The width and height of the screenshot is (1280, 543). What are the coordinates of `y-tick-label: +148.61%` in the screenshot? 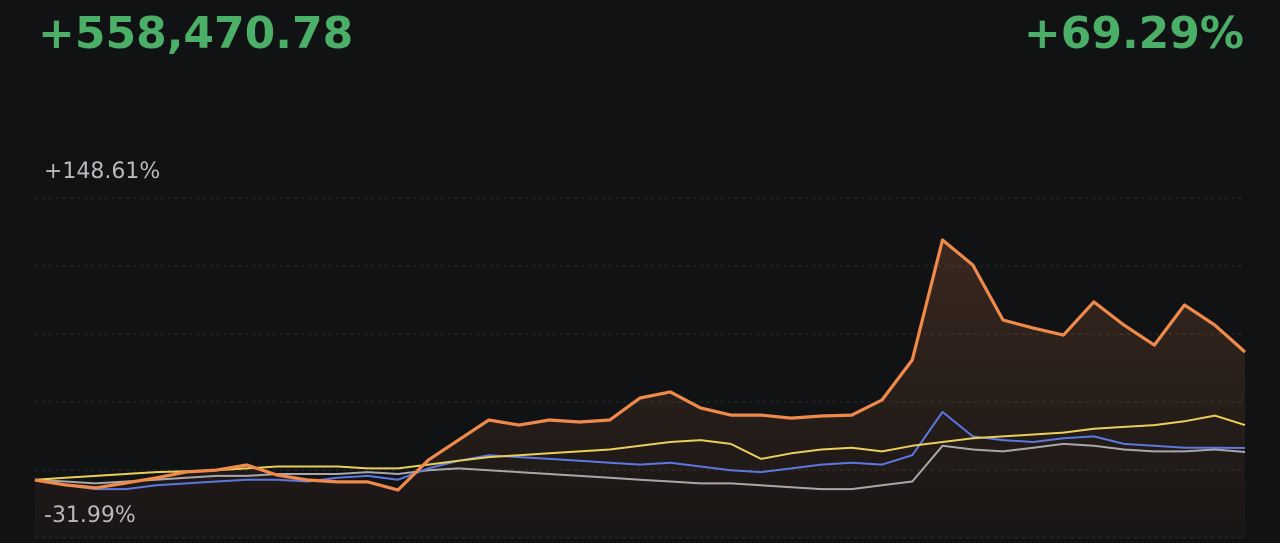 It's located at (102, 171).